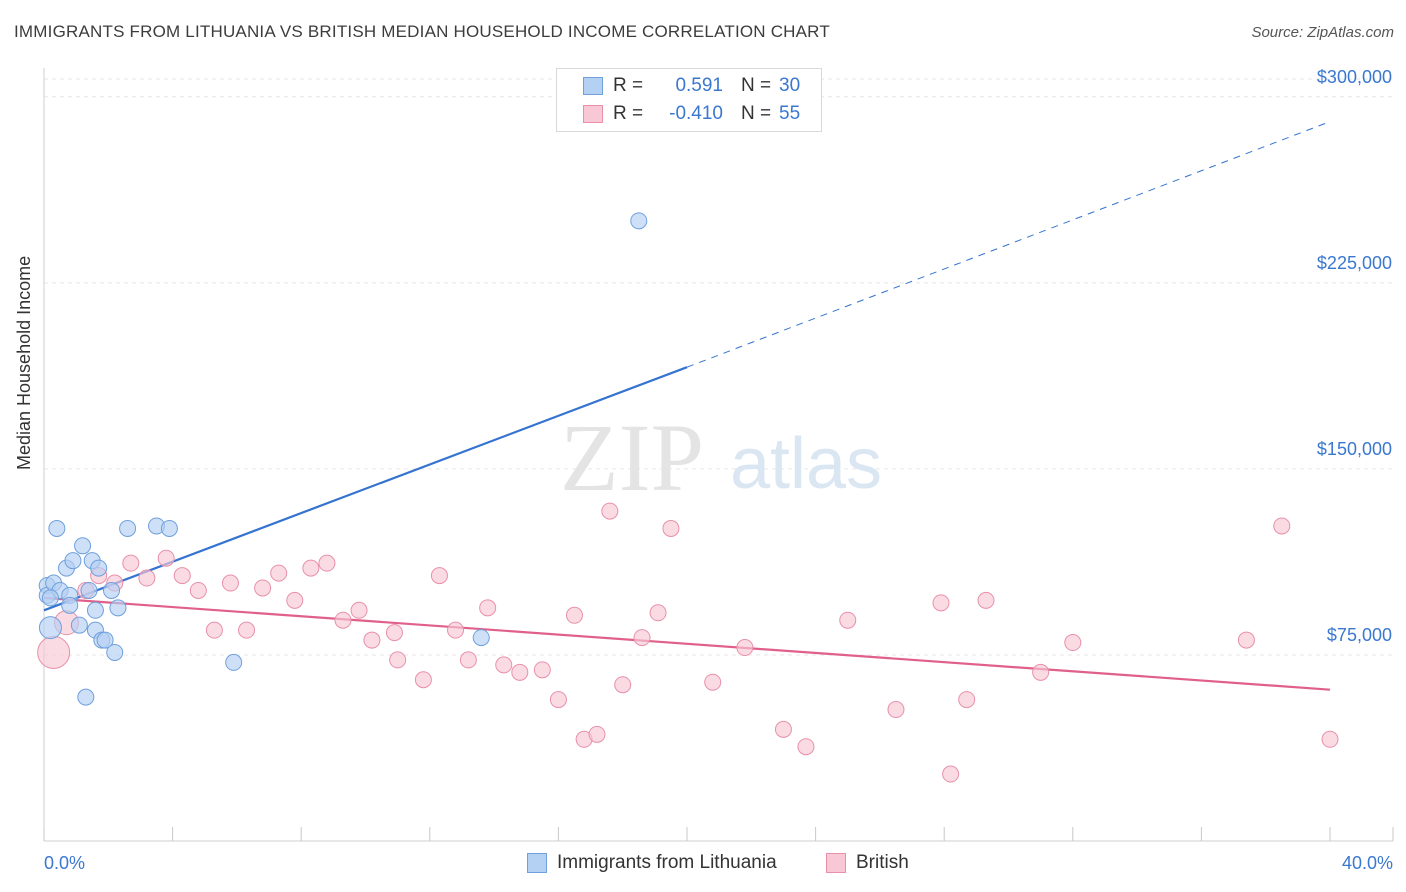  What do you see at coordinates (1354, 449) in the screenshot?
I see `y-tick-label: $150,000` at bounding box center [1354, 449].